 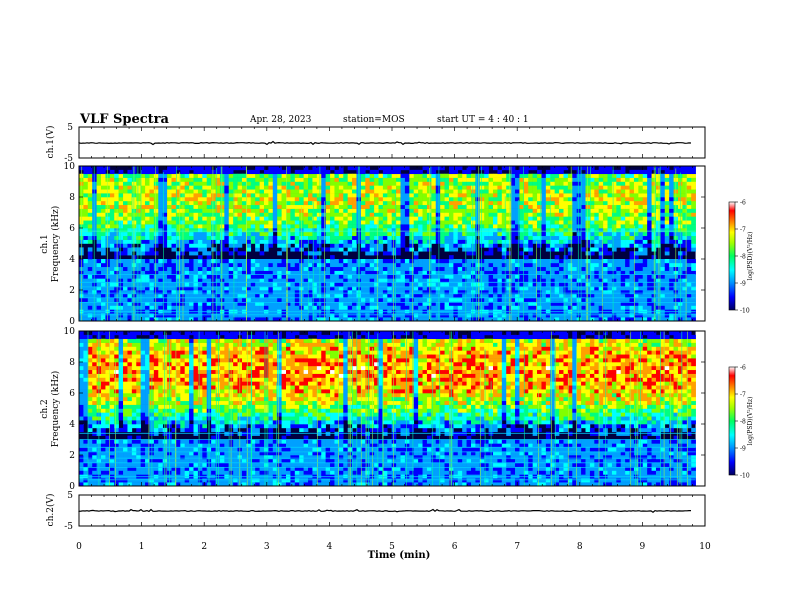 What do you see at coordinates (267, 547) in the screenshot?
I see `x-tick-label: 3` at bounding box center [267, 547].